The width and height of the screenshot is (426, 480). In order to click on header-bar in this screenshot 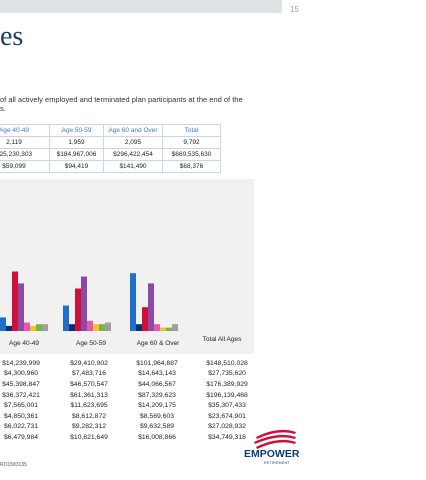, I will do `click(141, 6)`.